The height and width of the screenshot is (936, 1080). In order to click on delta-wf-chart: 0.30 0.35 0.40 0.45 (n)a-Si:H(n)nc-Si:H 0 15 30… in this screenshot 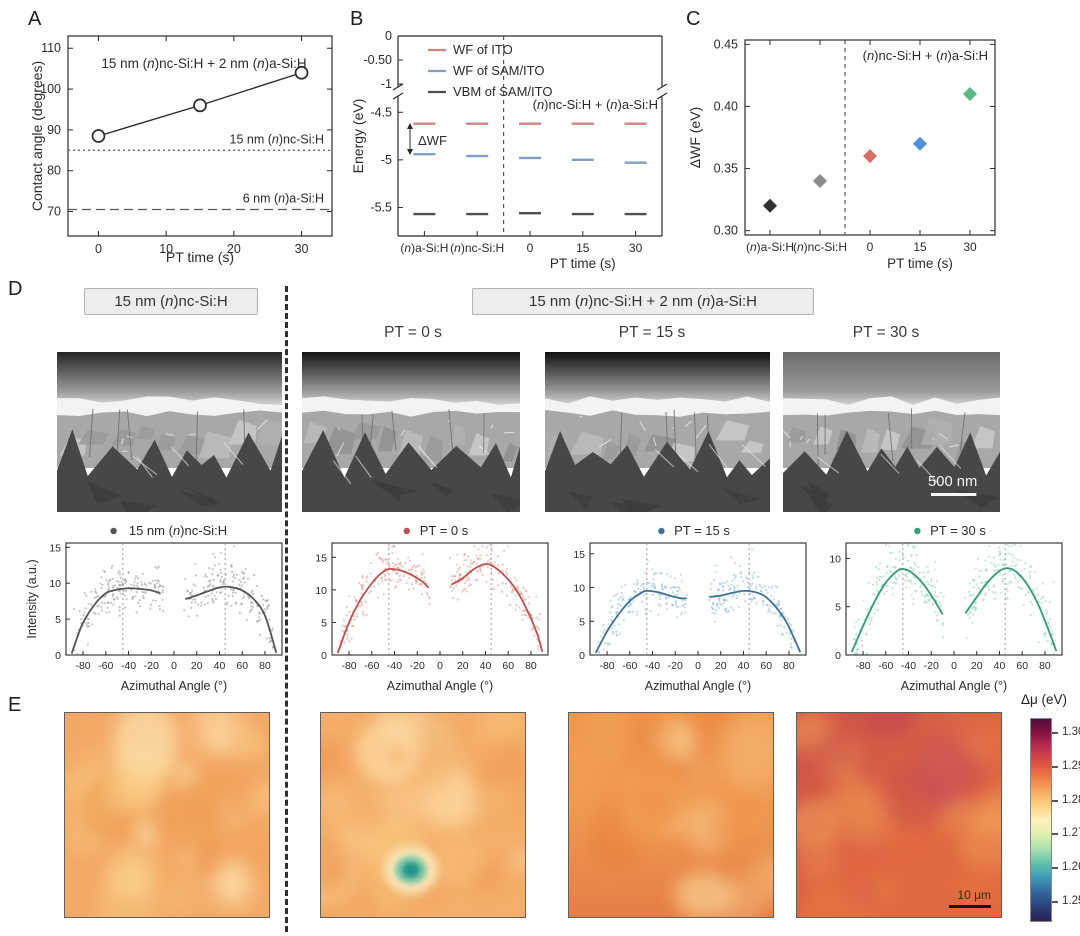, I will do `click(841, 154)`.